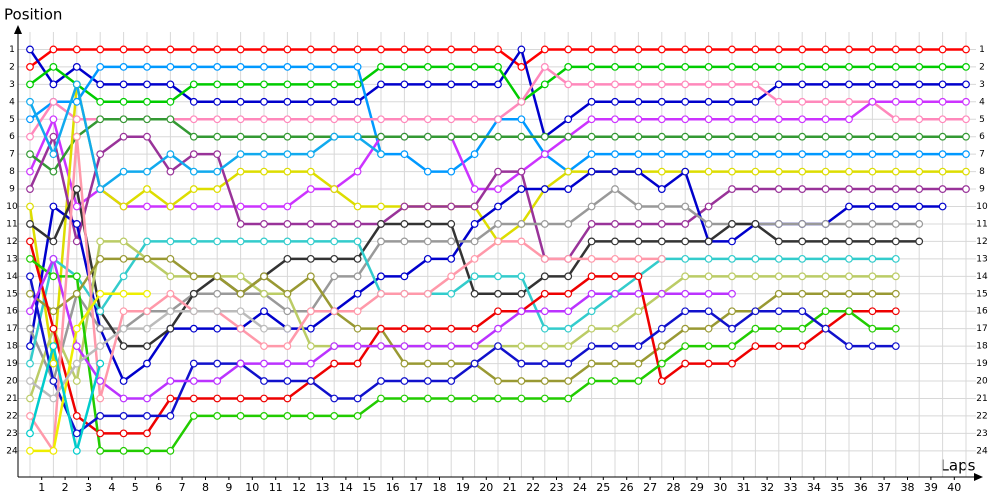 The height and width of the screenshot is (500, 1000). Describe the element at coordinates (982, 67) in the screenshot. I see `y-tick-label-right: 2` at that location.